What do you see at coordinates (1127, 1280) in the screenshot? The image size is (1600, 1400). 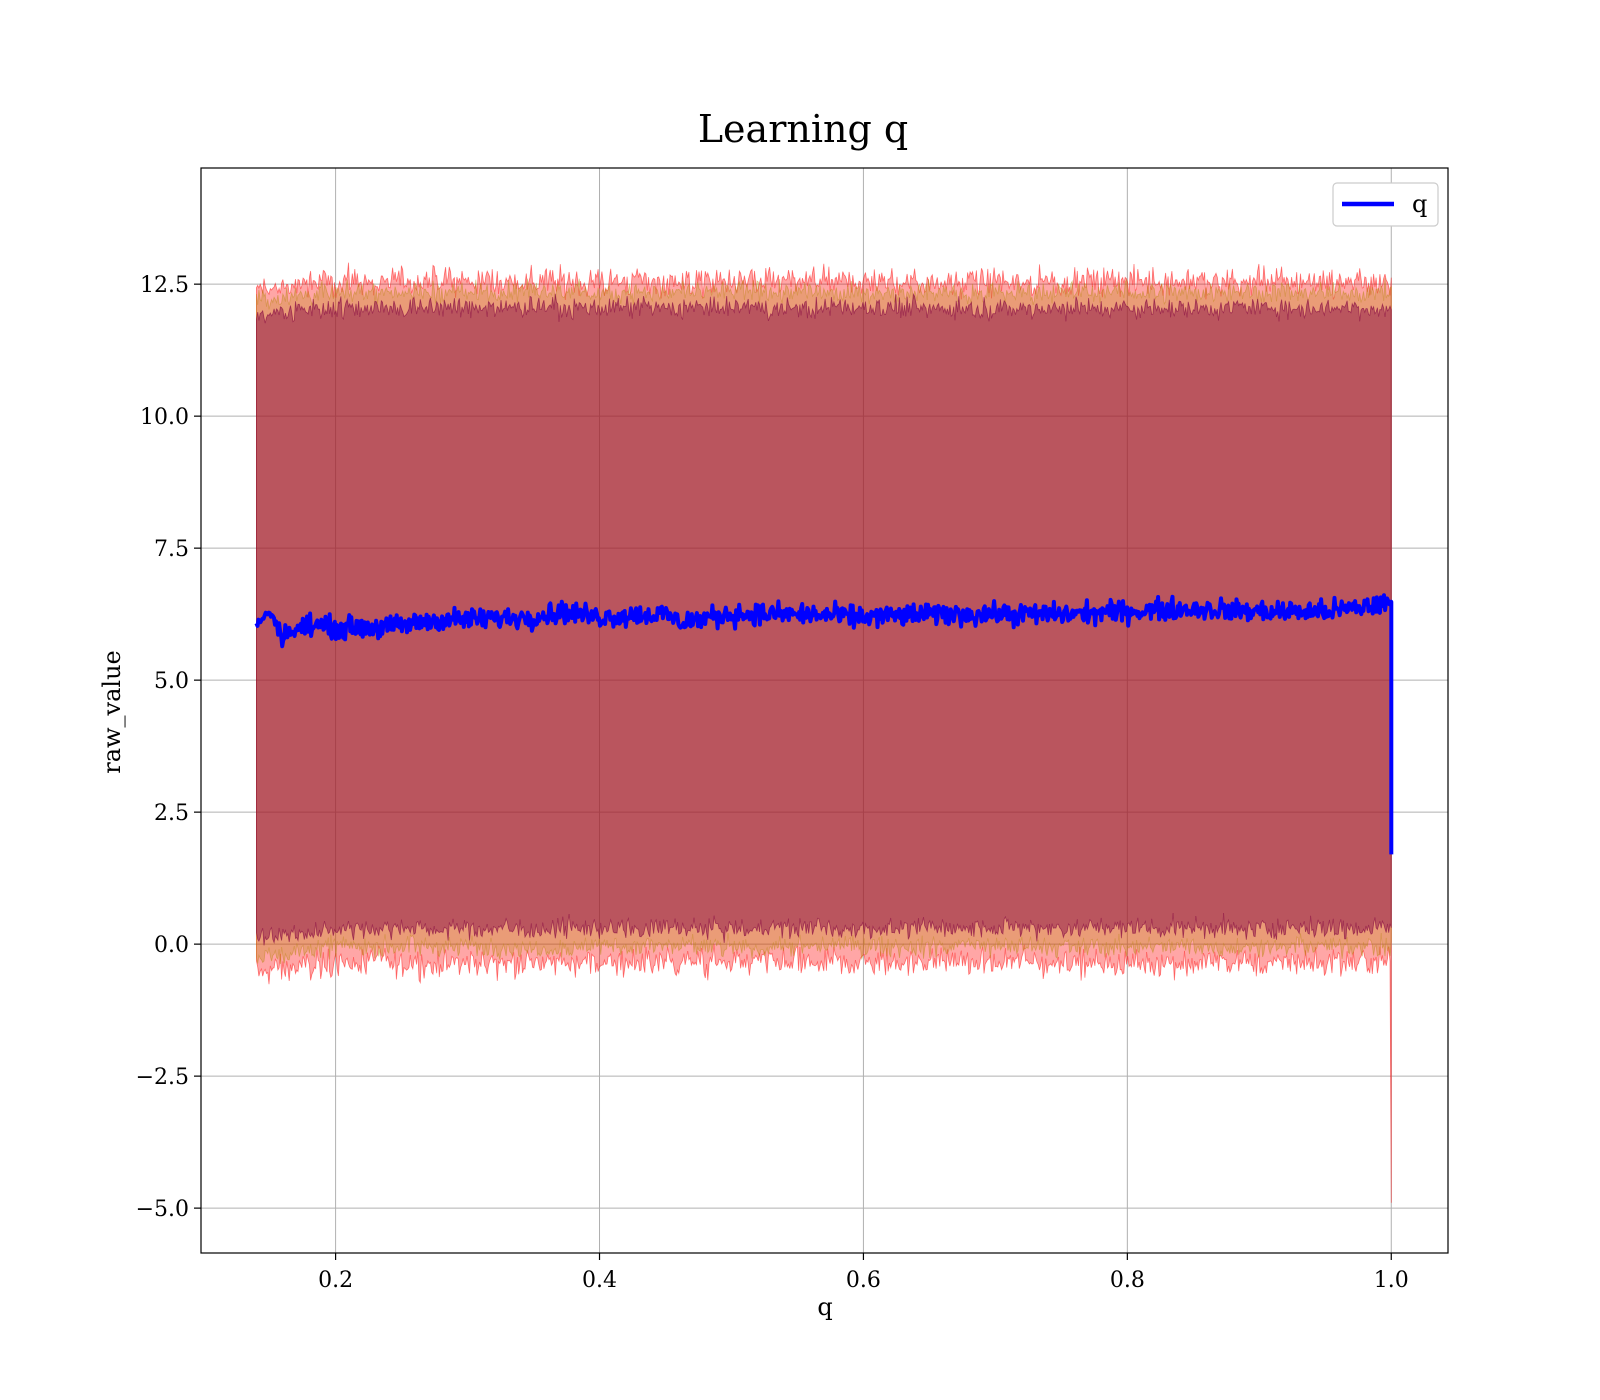 I see `x-tick-label: 0.8` at bounding box center [1127, 1280].